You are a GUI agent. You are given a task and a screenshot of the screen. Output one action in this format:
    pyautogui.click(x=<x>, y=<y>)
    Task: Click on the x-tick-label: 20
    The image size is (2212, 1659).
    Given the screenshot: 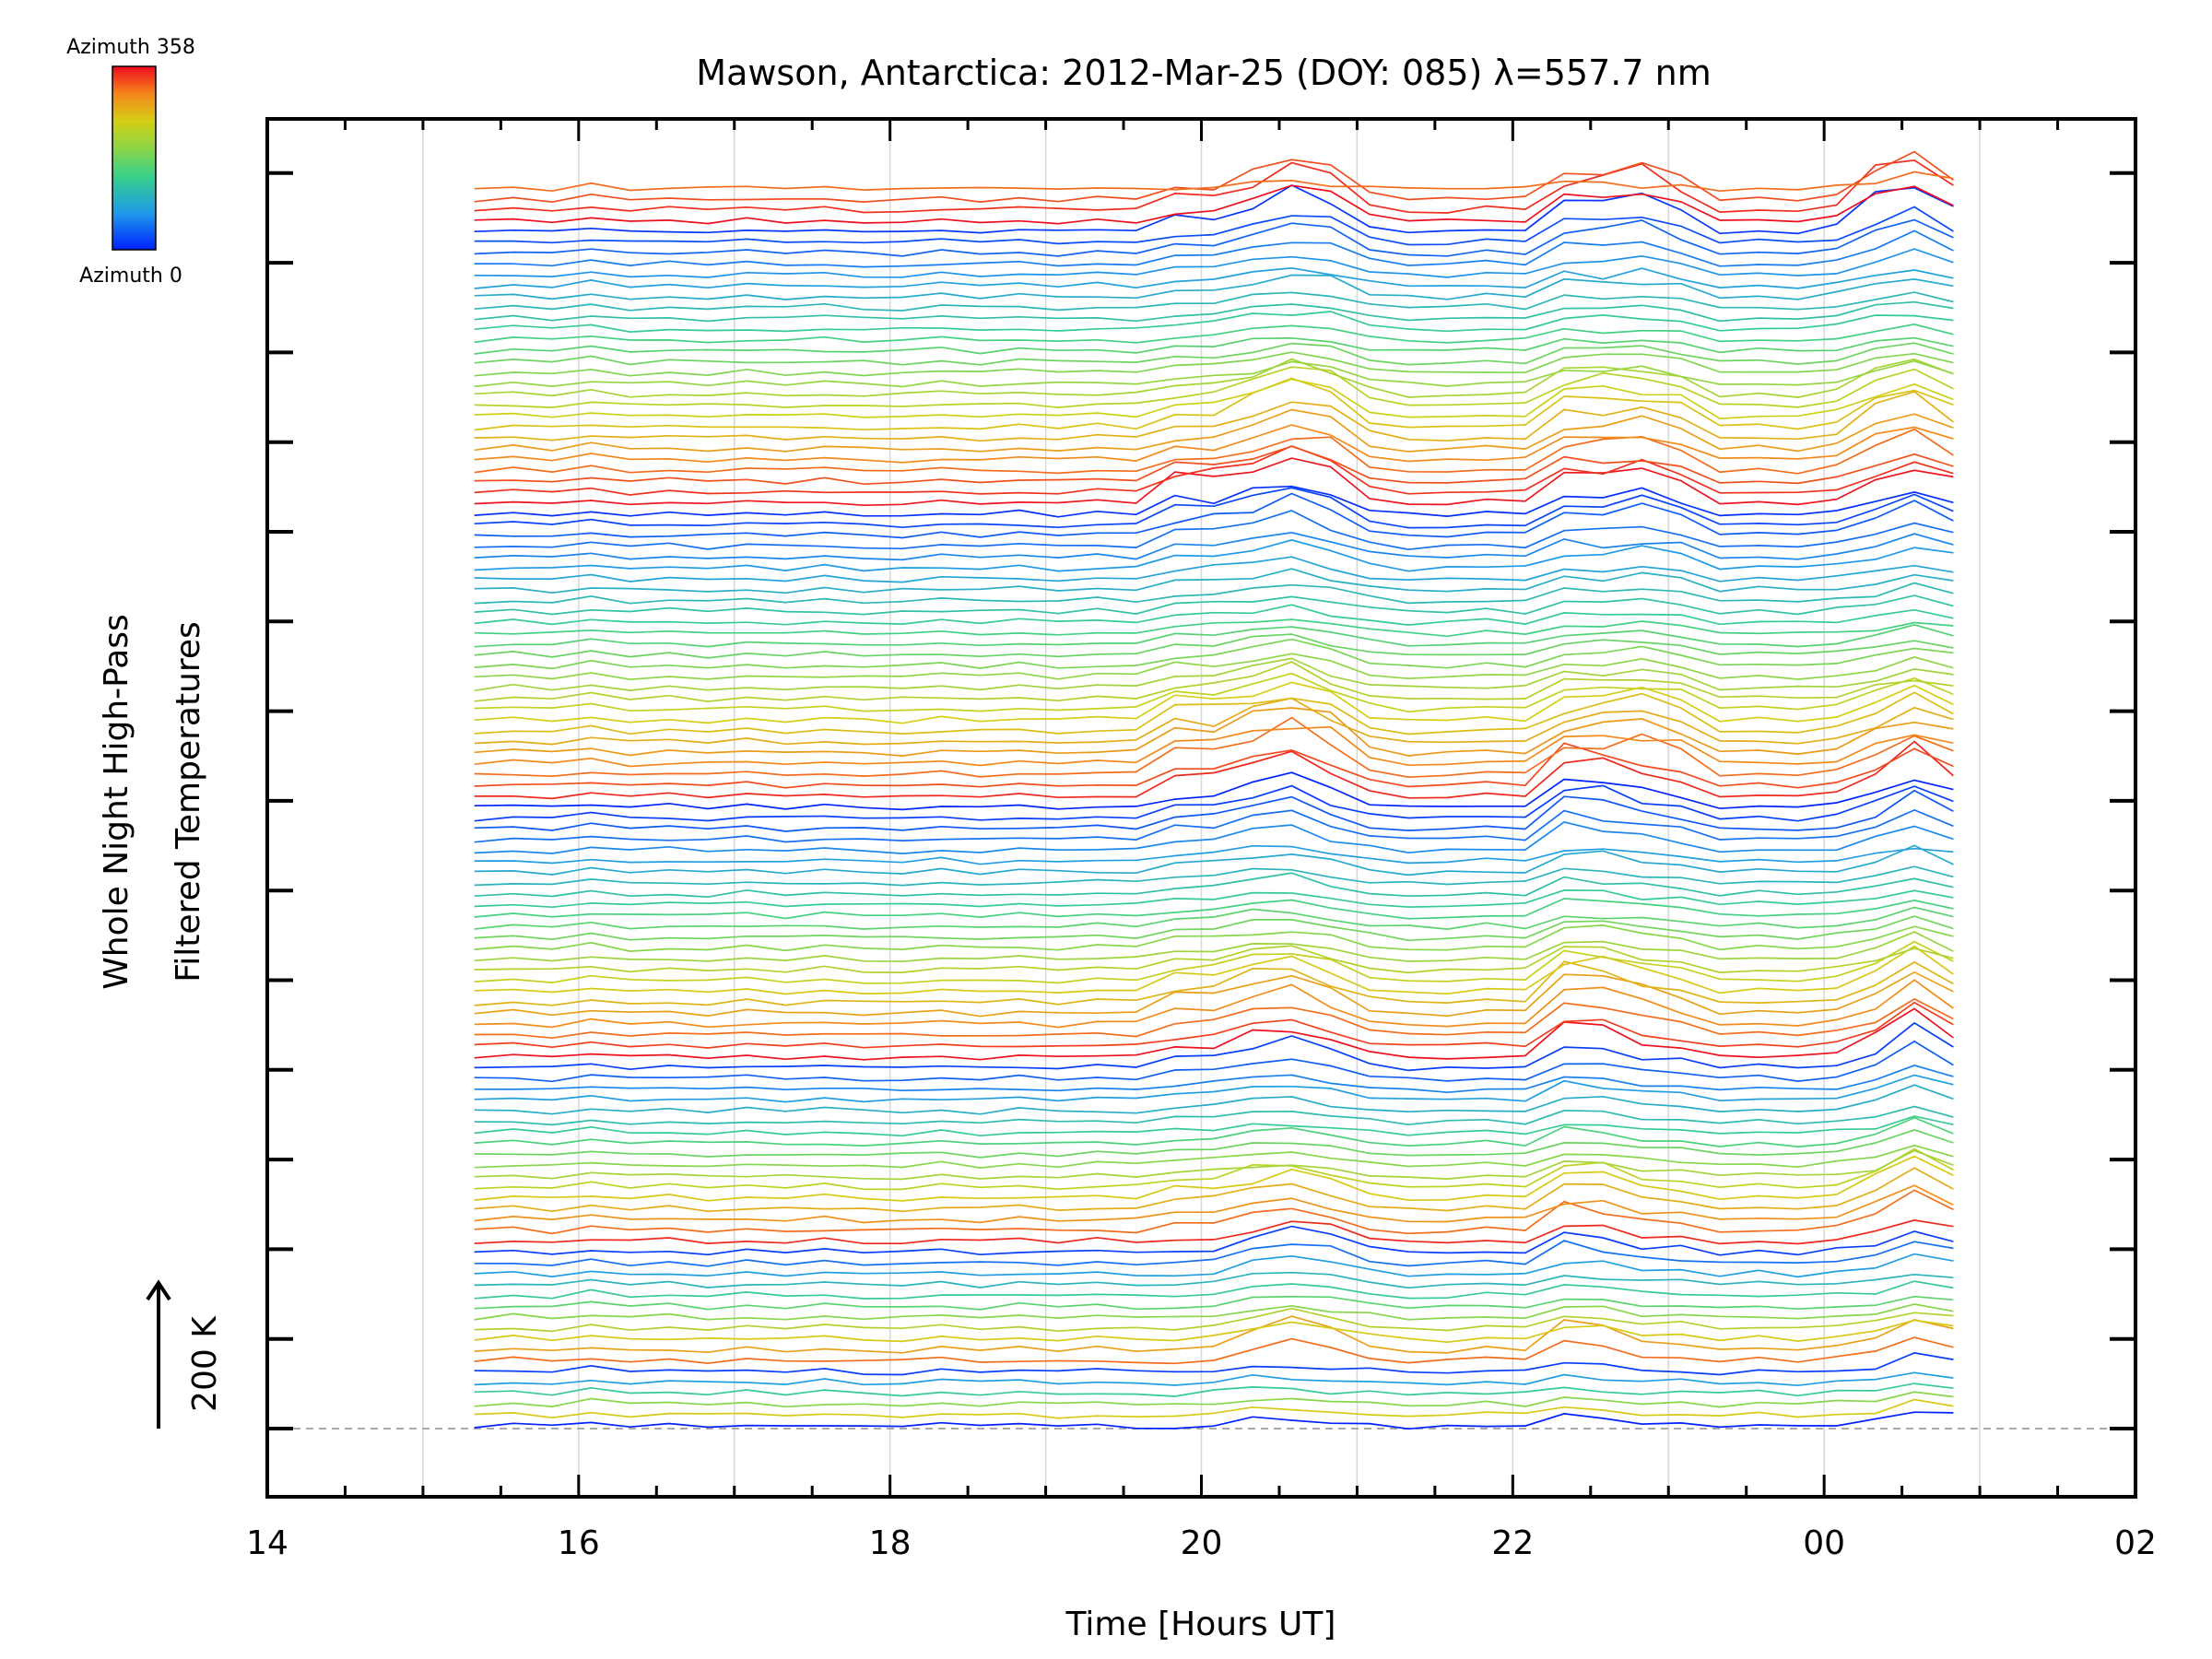 What is the action you would take?
    pyautogui.click(x=1202, y=1543)
    